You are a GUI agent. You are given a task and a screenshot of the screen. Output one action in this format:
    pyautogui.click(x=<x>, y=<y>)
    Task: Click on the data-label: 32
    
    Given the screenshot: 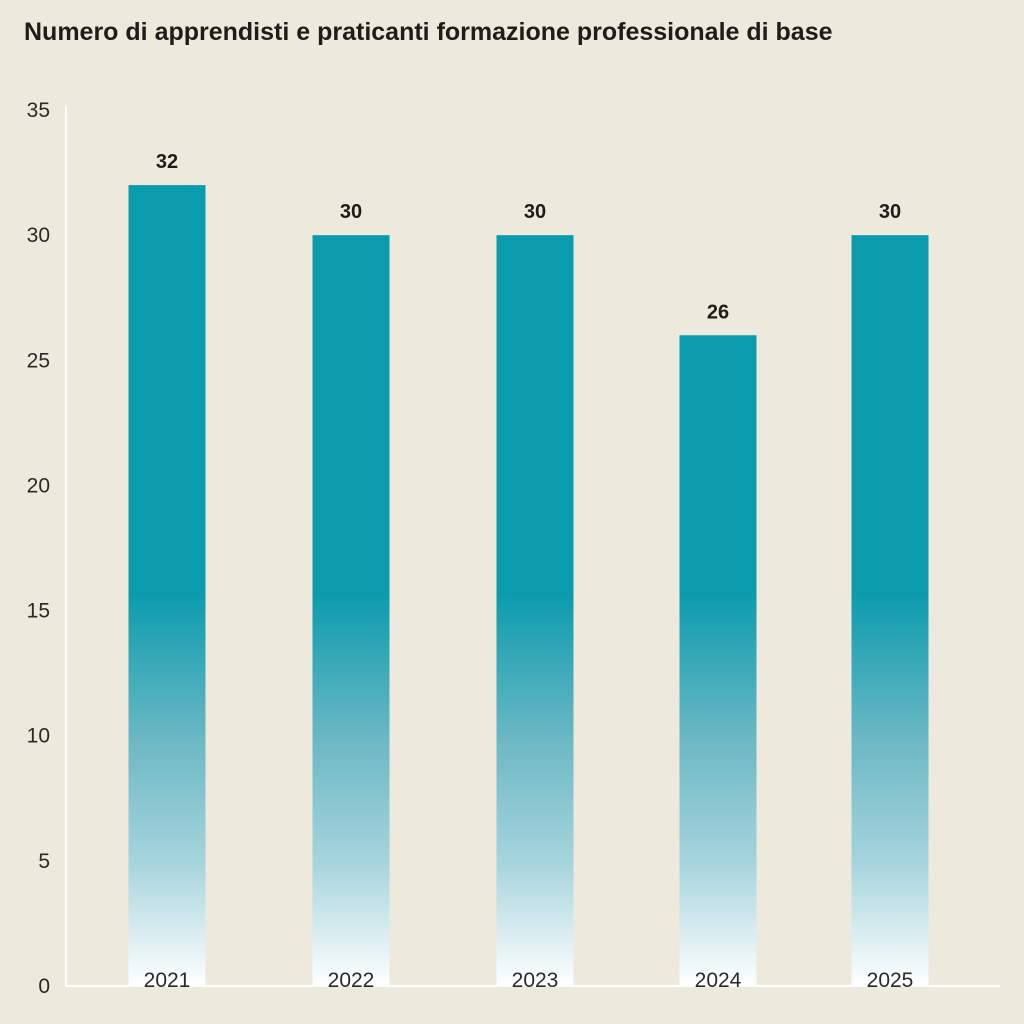 What is the action you would take?
    pyautogui.click(x=167, y=162)
    